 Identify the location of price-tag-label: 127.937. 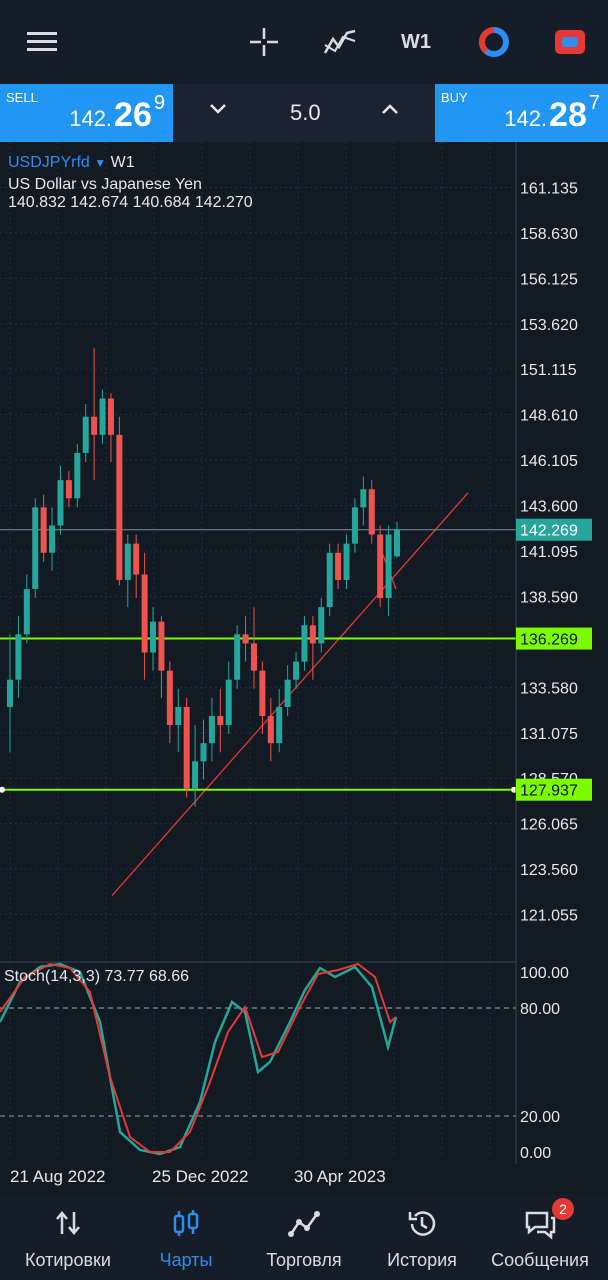
(549, 791).